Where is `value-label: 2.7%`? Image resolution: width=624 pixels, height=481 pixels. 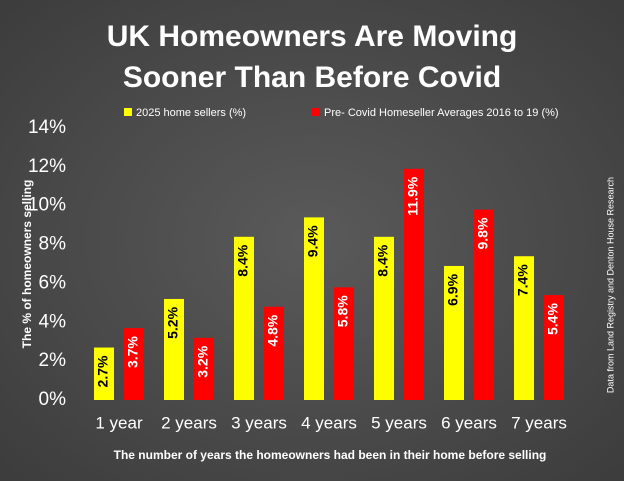
value-label: 2.7% is located at coordinates (103, 371).